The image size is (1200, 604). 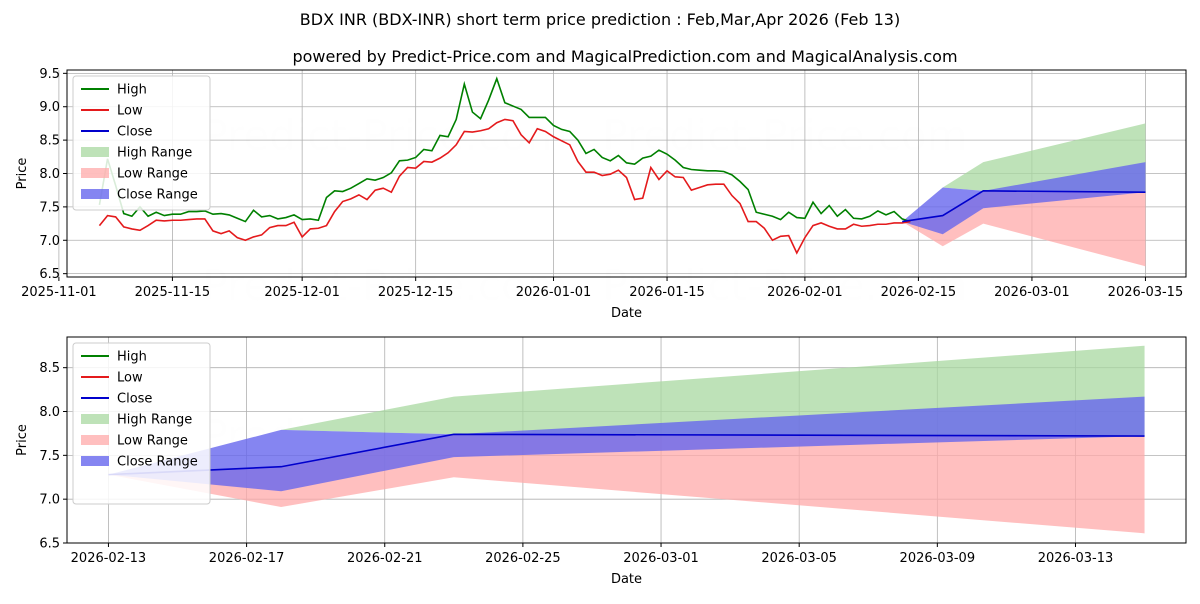 I want to click on x-tick-label: 2025-12-01, so click(x=302, y=292).